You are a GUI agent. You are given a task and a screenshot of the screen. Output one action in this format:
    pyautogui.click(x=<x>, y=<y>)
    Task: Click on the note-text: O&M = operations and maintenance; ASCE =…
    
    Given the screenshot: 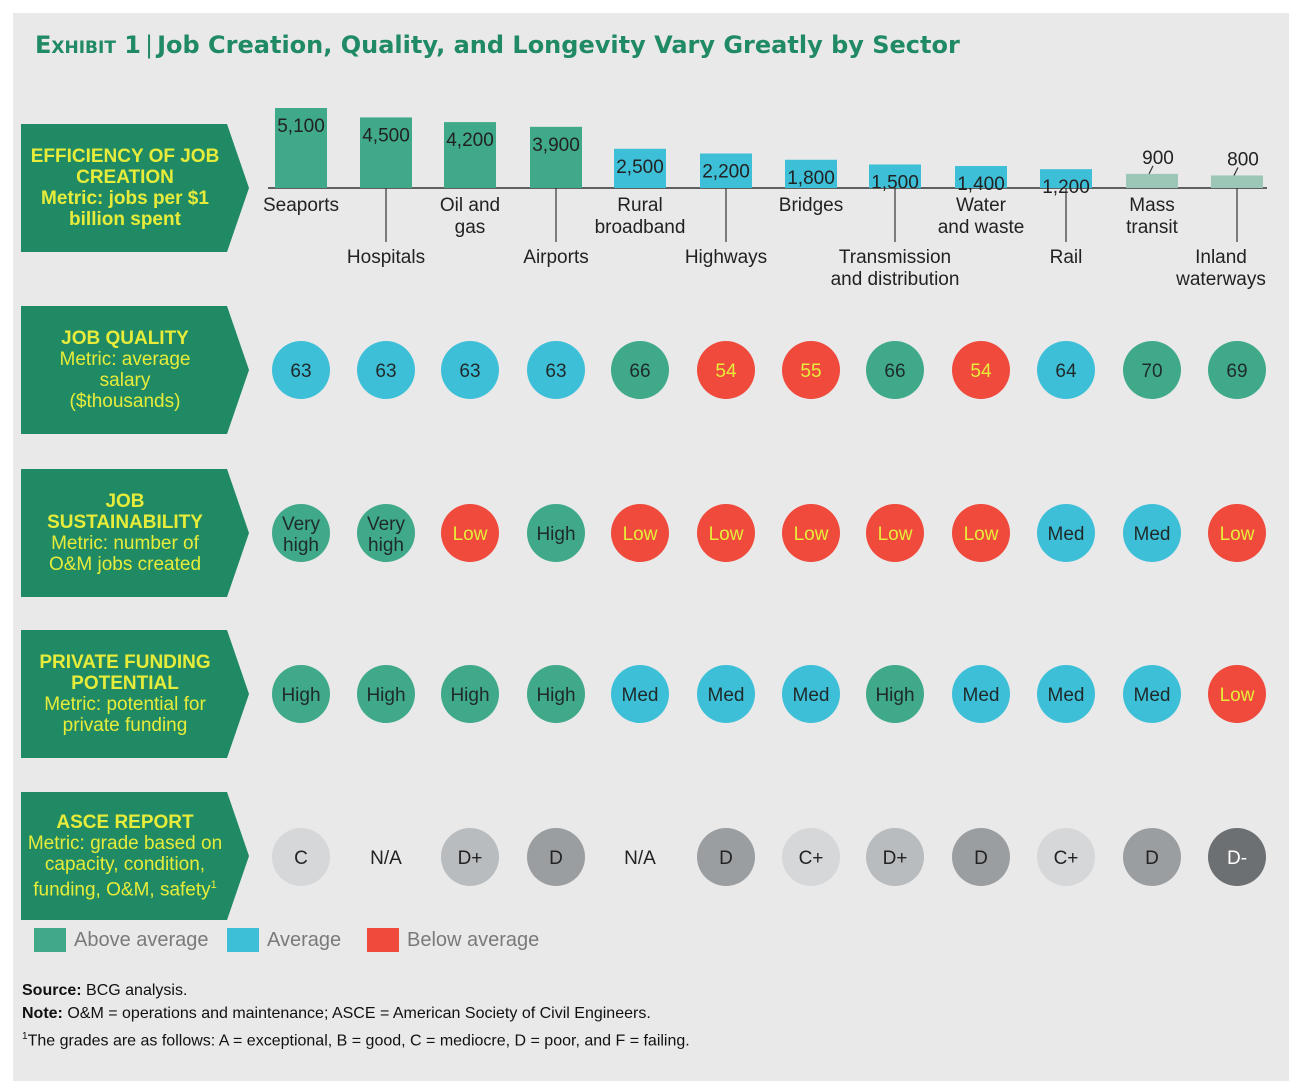 What is the action you would take?
    pyautogui.click(x=359, y=1013)
    